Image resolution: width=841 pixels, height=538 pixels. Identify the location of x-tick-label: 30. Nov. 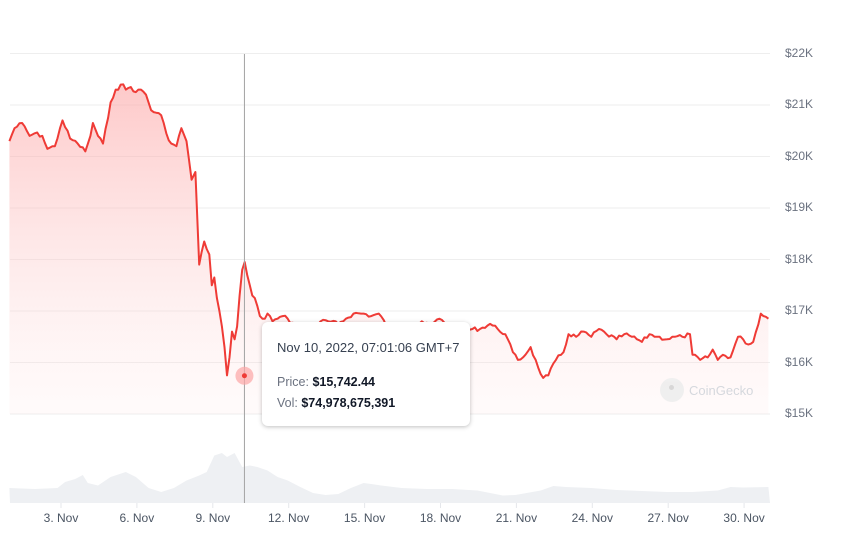
(744, 518).